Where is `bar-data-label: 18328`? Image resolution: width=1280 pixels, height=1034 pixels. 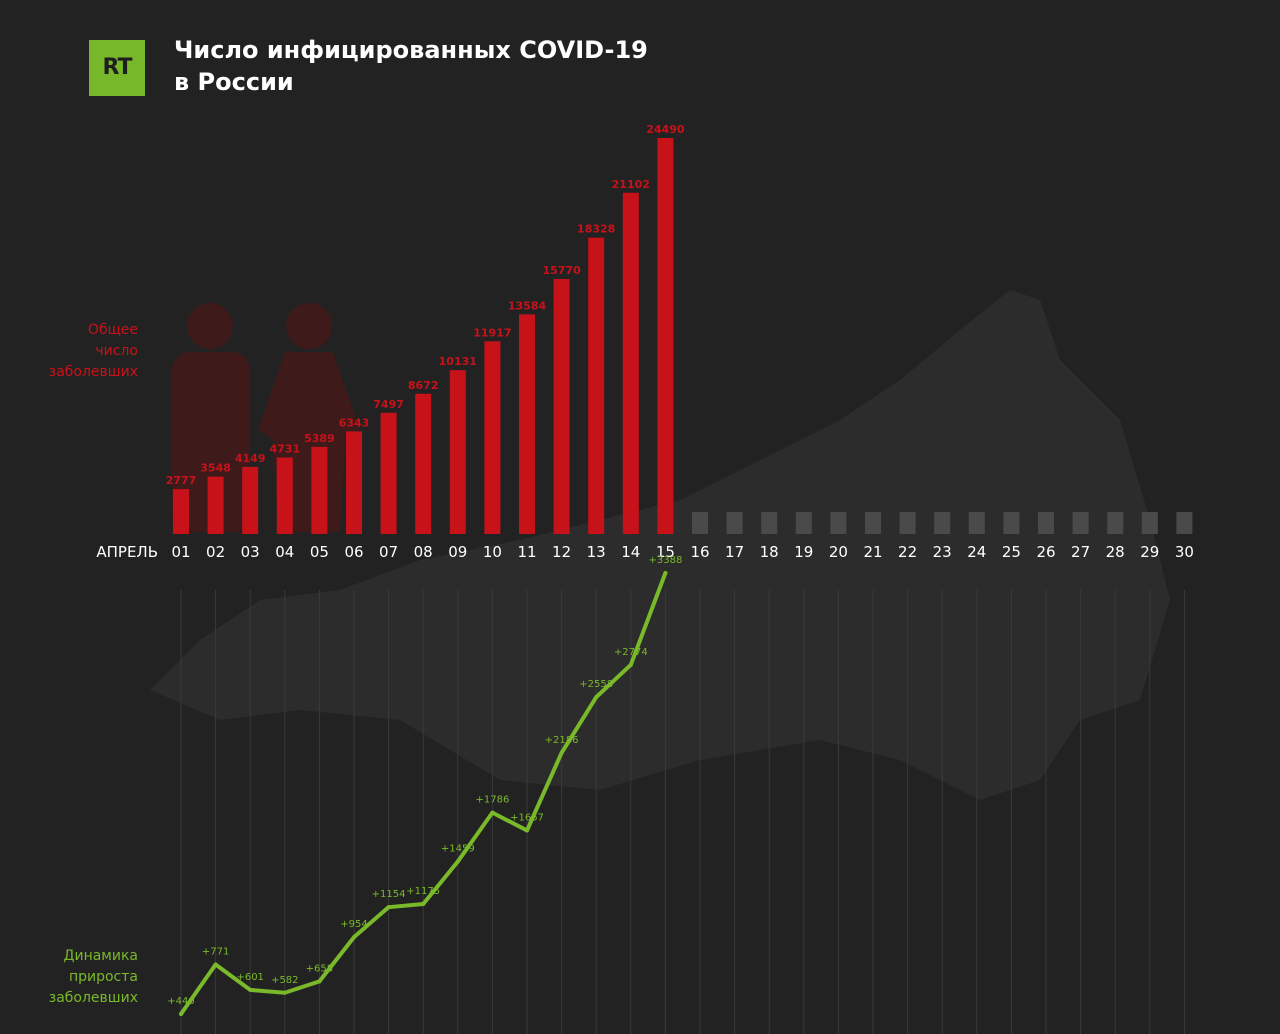
bar-data-label: 18328 is located at coordinates (596, 229).